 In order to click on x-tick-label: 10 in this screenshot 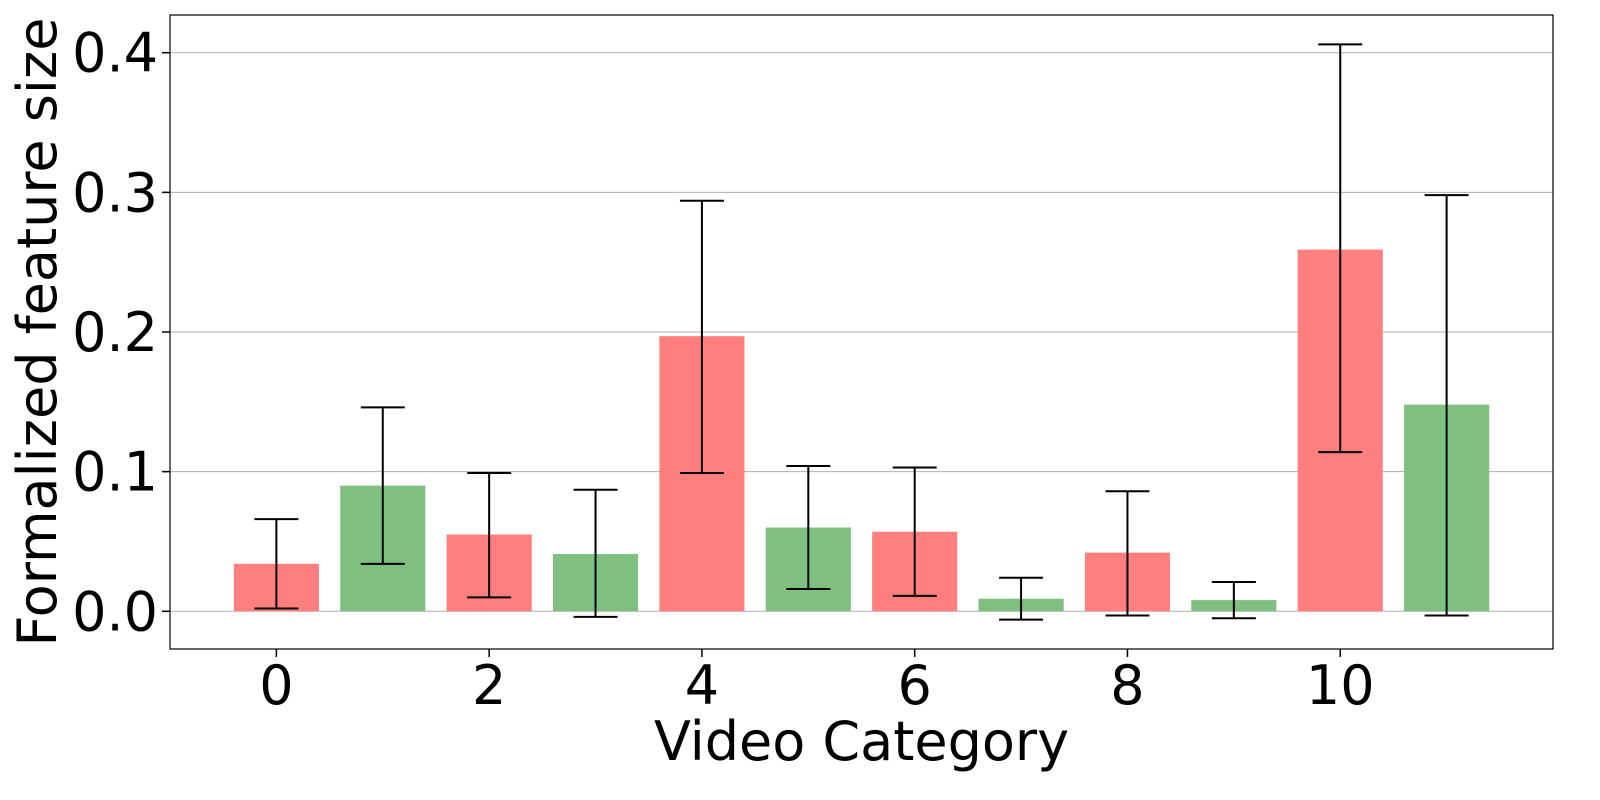, I will do `click(1340, 685)`.